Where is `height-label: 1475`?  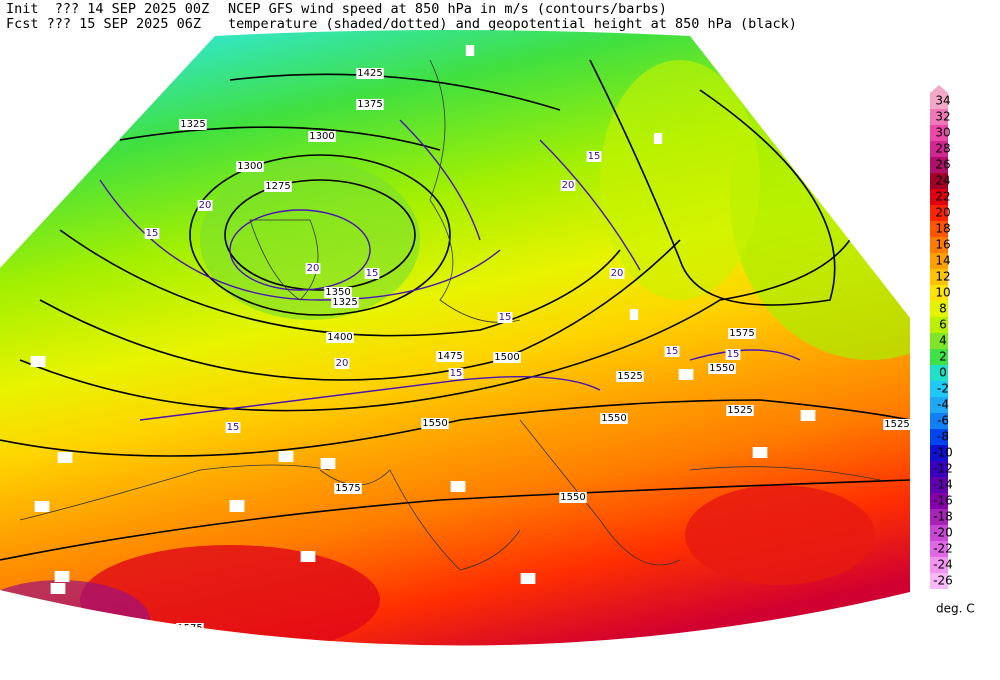 height-label: 1475 is located at coordinates (449, 356).